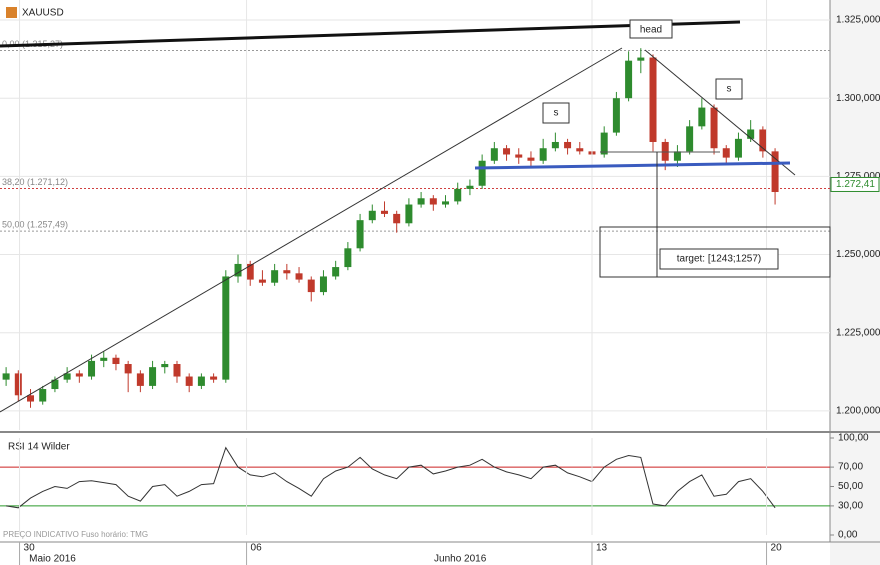  What do you see at coordinates (52, 559) in the screenshot?
I see `month-label: Maio 2016` at bounding box center [52, 559].